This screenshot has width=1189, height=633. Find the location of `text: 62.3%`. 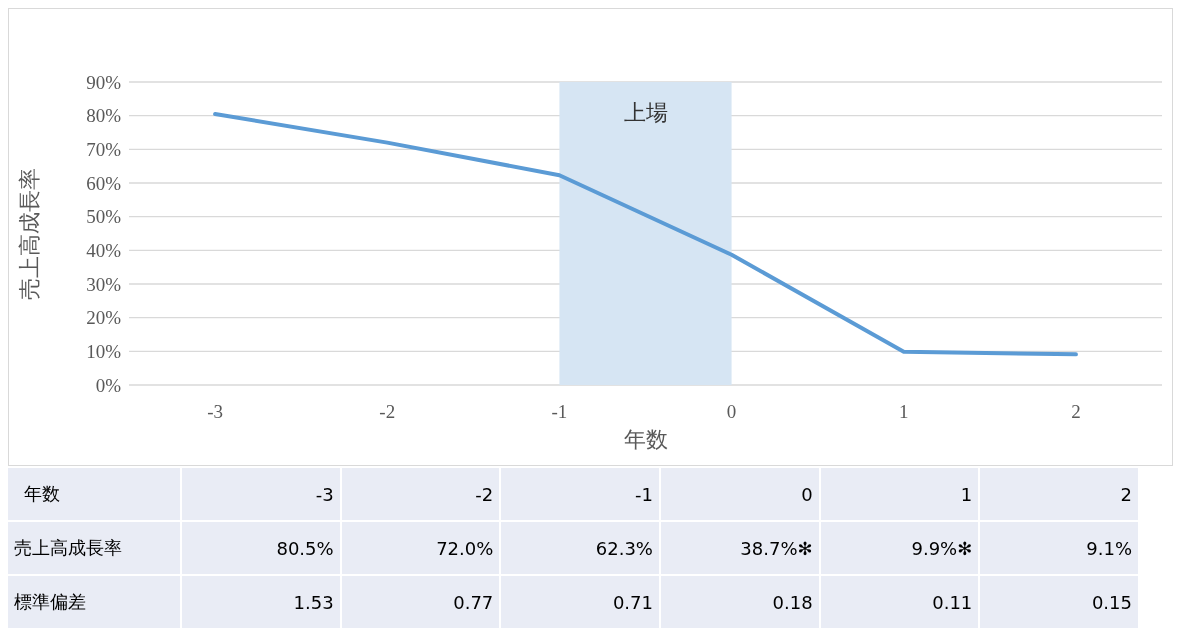

text: 62.3% is located at coordinates (580, 548).